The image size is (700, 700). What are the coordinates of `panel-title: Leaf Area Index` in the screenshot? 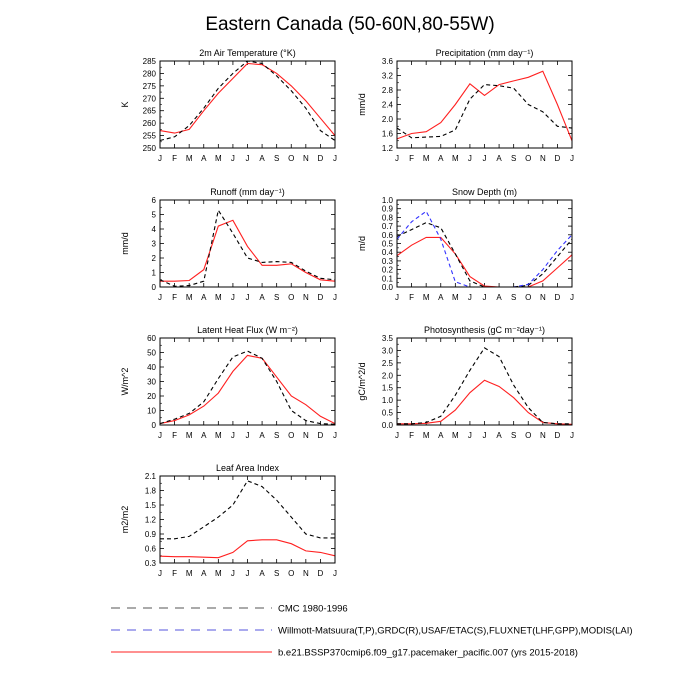 It's located at (248, 468).